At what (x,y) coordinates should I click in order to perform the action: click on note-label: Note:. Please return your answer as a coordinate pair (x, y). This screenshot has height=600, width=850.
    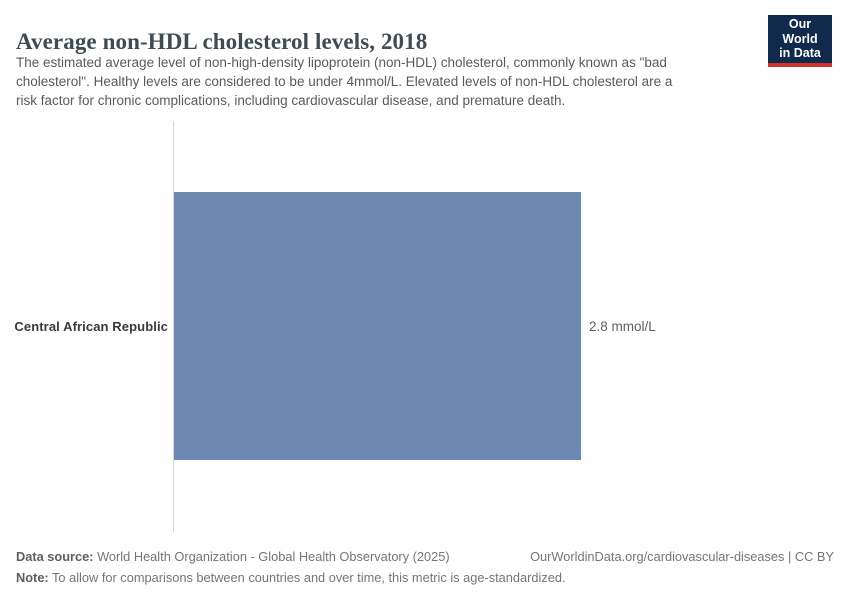
    Looking at the image, I should click on (32, 577).